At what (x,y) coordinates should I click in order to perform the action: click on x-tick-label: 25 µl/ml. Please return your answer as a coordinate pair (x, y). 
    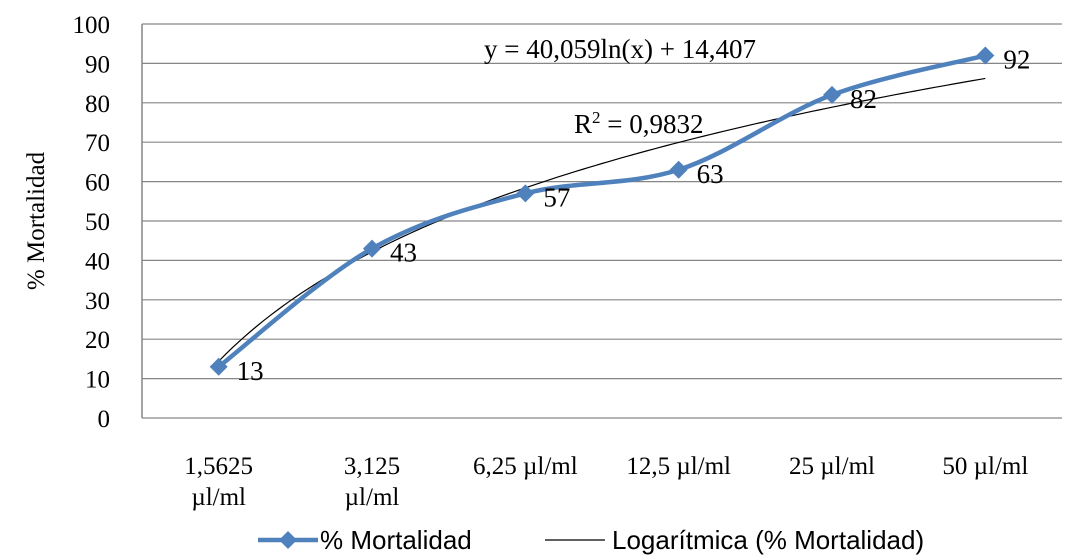
    Looking at the image, I should click on (832, 466).